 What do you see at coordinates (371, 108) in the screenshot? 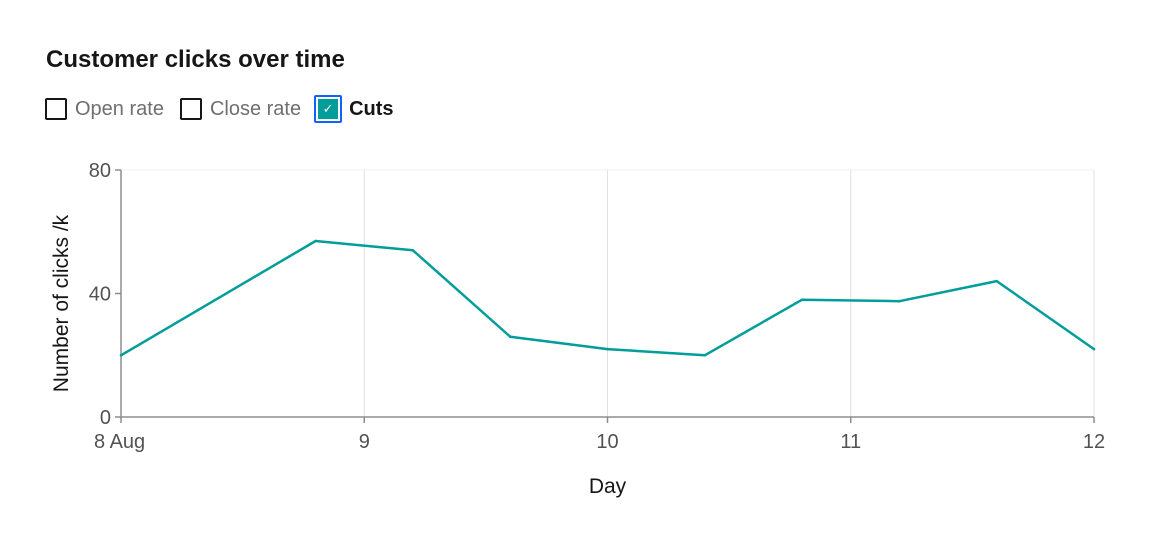
I see `legend-label: Cuts` at bounding box center [371, 108].